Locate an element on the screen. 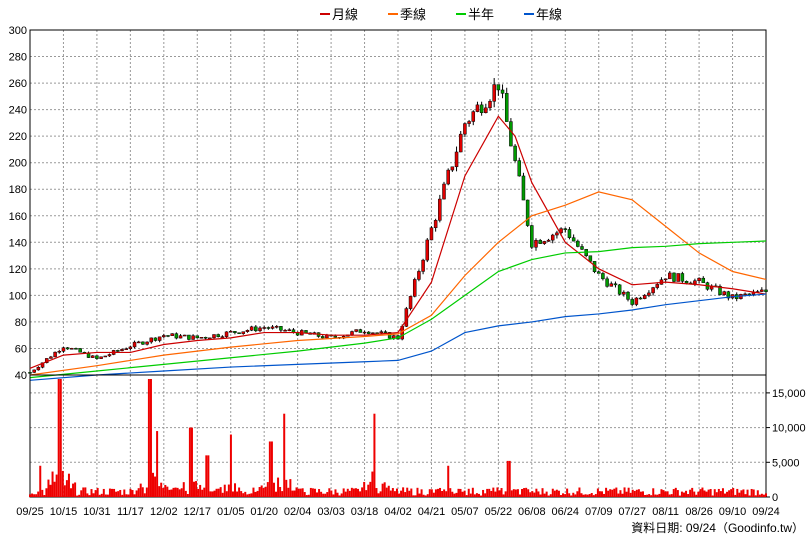  moving-average-line is located at coordinates (398, 337).